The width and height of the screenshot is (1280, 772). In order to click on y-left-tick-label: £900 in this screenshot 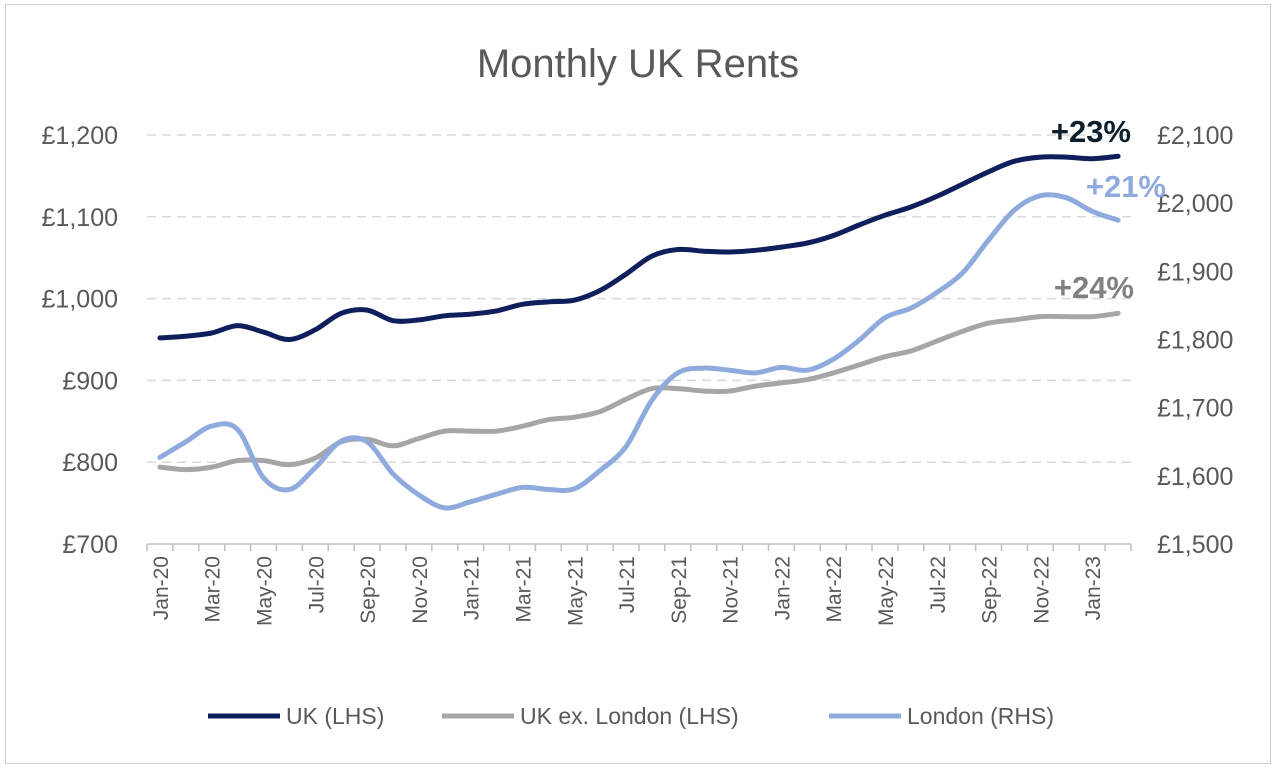, I will do `click(90, 381)`.